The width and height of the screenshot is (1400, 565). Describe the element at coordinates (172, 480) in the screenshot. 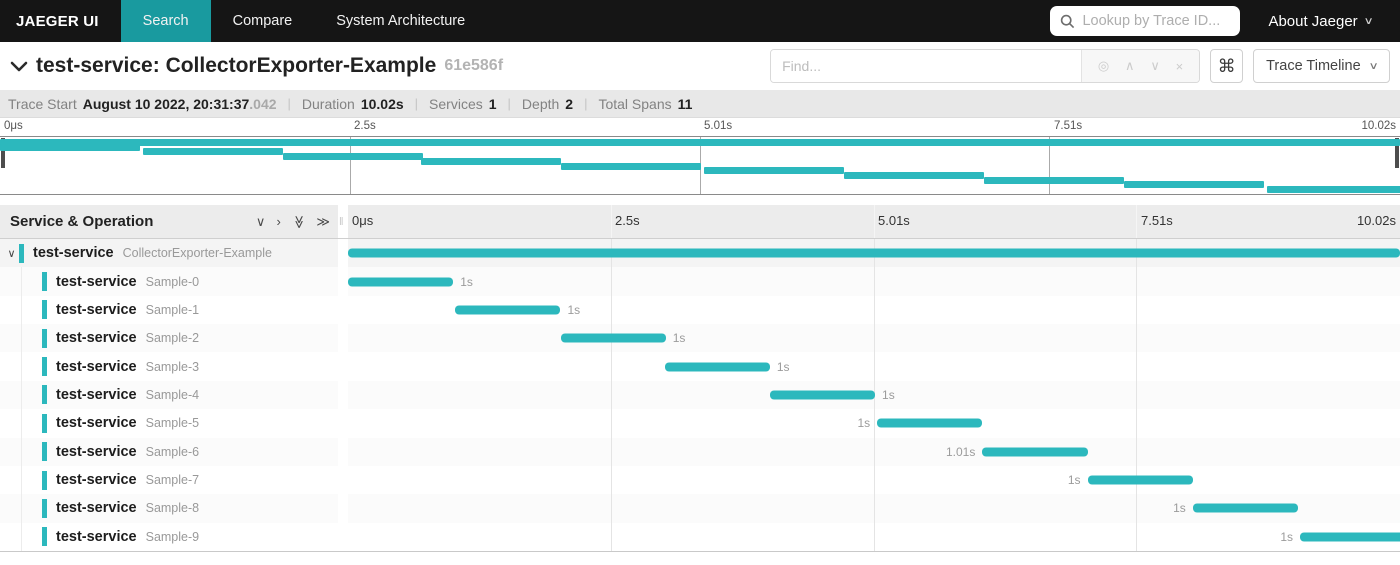

I see `operation-name: Sample-7` at that location.